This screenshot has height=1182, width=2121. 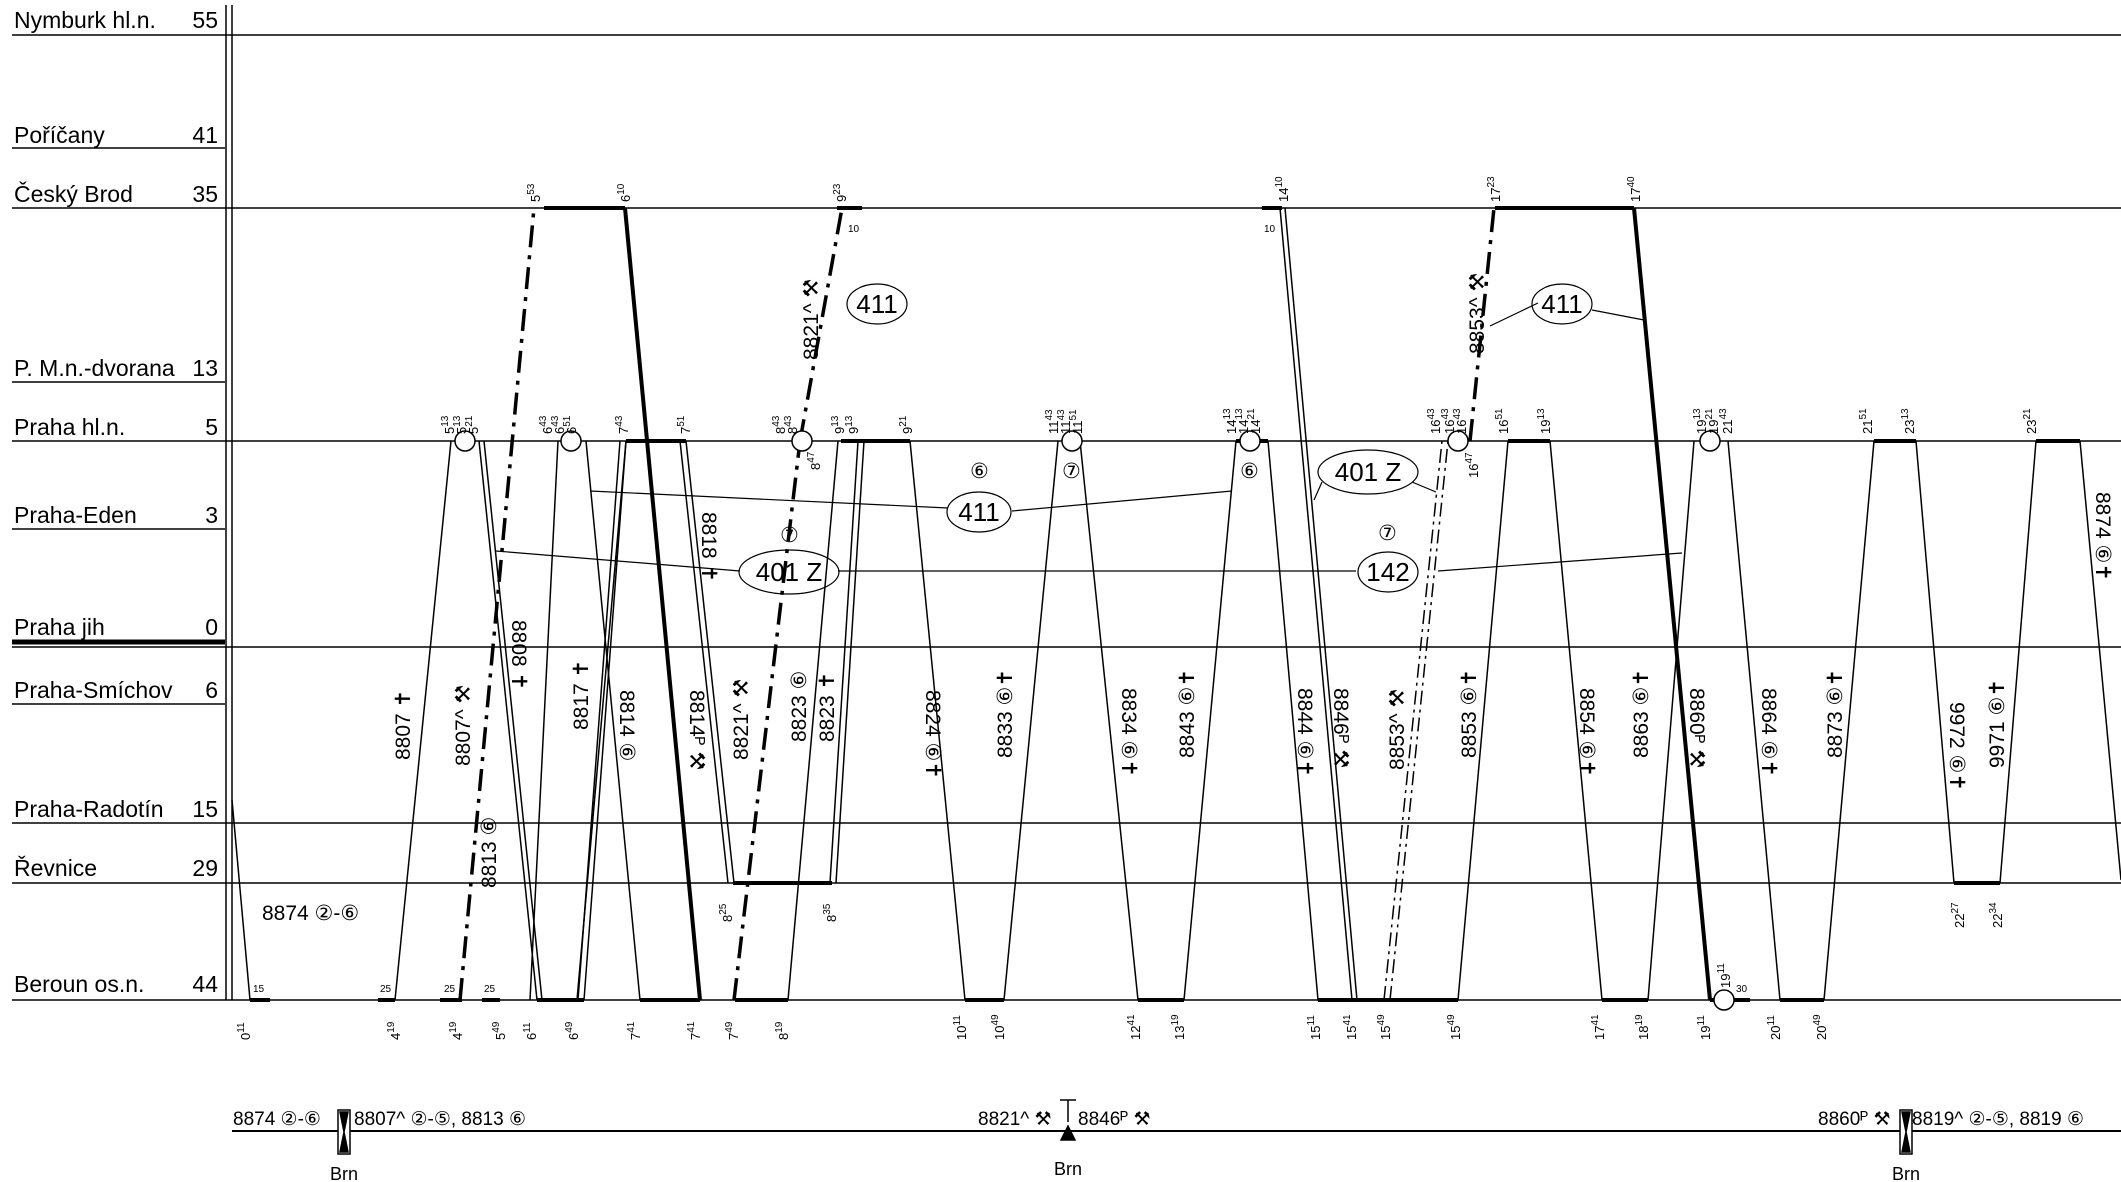 What do you see at coordinates (1854, 1119) in the screenshot?
I see `footer-text: 8860ᴾ ⚒` at bounding box center [1854, 1119].